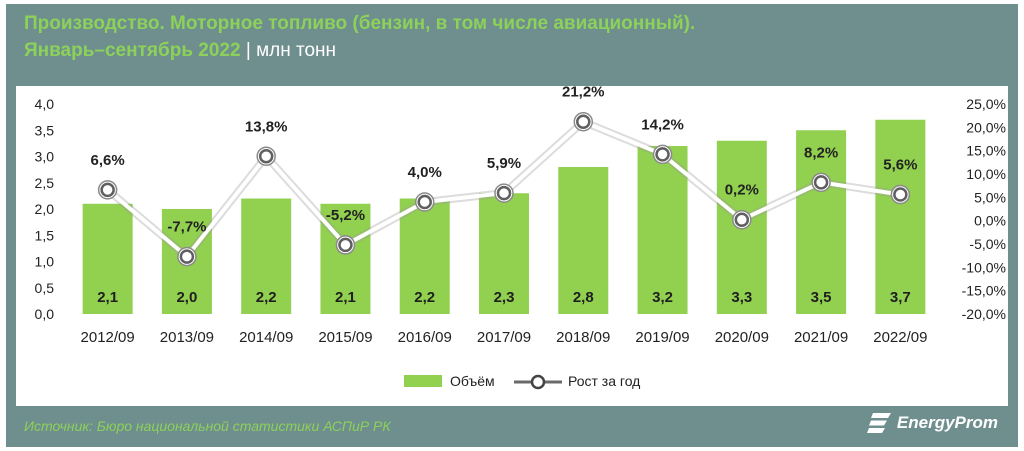  I want to click on bar-value-label: 2,0, so click(186, 297).